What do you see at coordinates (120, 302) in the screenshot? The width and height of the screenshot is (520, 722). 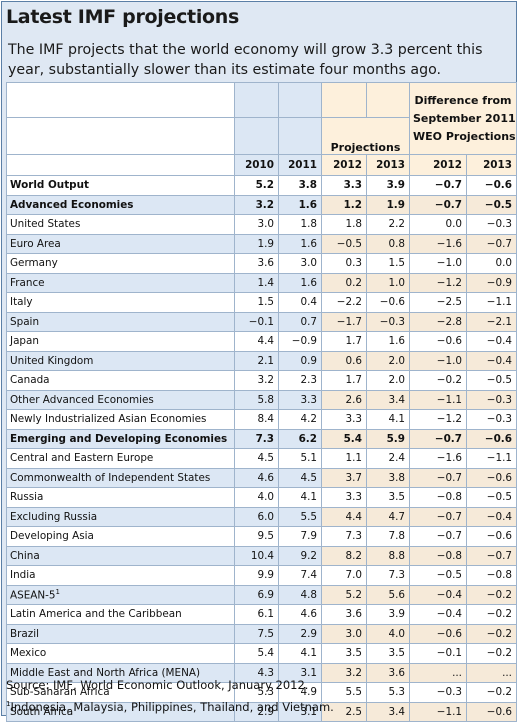 I see `row-label: Italy` at bounding box center [120, 302].